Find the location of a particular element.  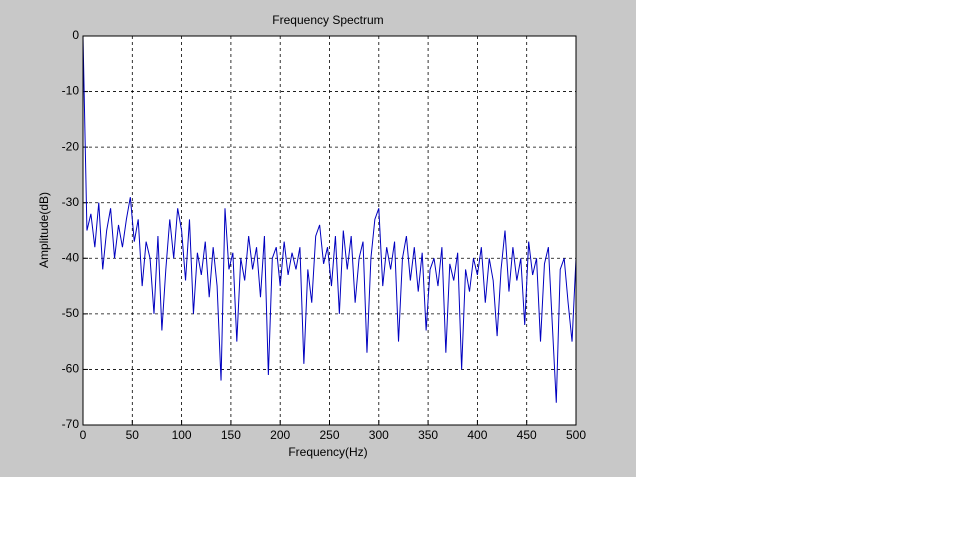

y-tick-label: -50 is located at coordinates (71, 313).